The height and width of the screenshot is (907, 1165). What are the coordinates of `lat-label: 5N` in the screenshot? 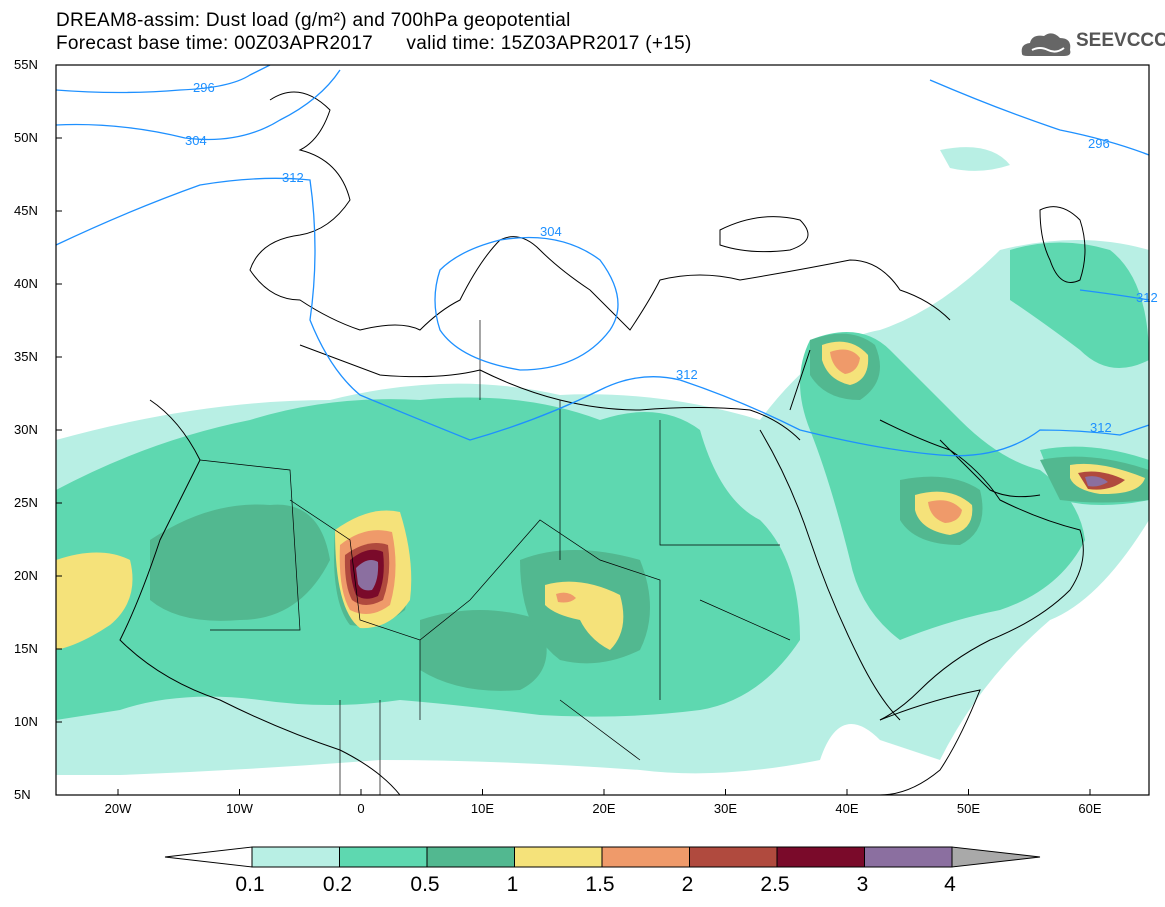 It's located at (22, 794).